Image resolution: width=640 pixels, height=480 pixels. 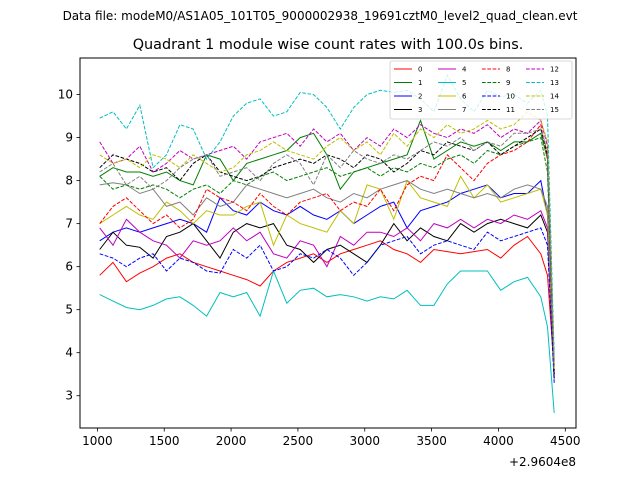 I want to click on y-tick-label: 5, so click(x=69, y=310).